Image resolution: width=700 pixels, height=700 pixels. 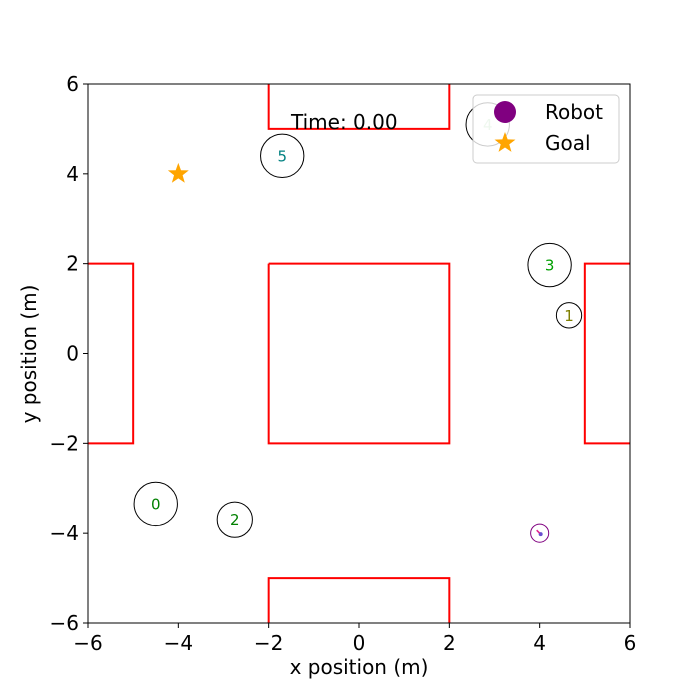 I want to click on legend-robot-label: Robot, so click(x=574, y=112).